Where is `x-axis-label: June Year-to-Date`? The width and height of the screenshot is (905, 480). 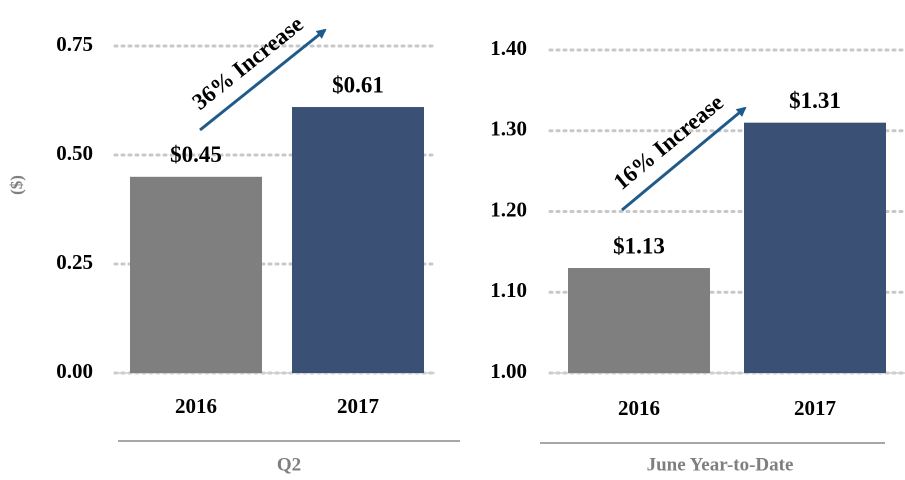 x-axis-label: June Year-to-Date is located at coordinates (720, 464).